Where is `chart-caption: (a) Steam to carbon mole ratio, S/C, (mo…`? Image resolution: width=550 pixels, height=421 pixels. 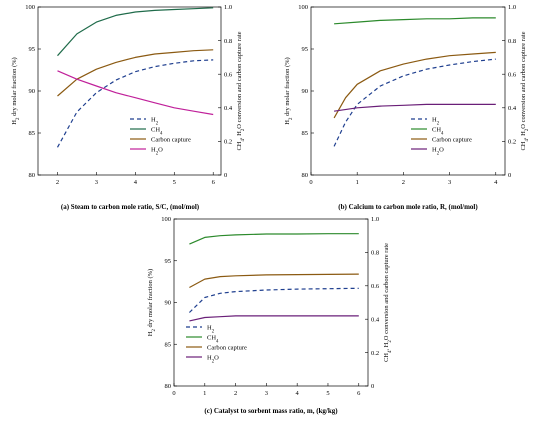 chart-caption: (a) Steam to carbon mole ratio, S/C, (mo… is located at coordinates (130, 207).